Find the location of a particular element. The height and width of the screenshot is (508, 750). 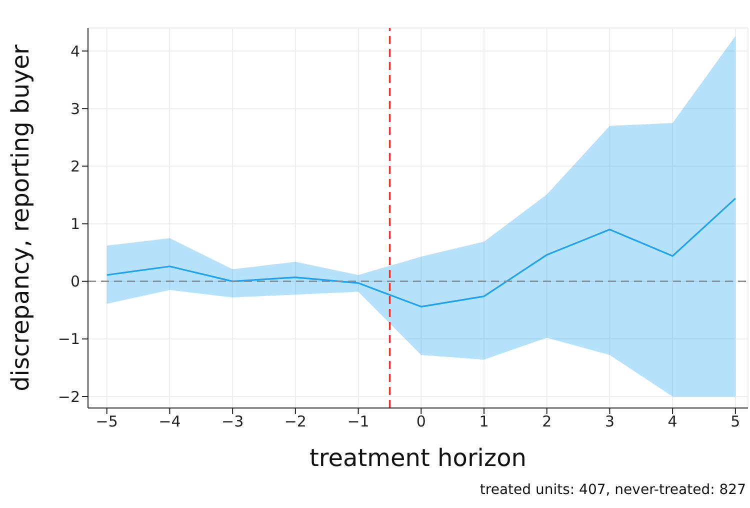

y-tick-label: −1 is located at coordinates (69, 339).